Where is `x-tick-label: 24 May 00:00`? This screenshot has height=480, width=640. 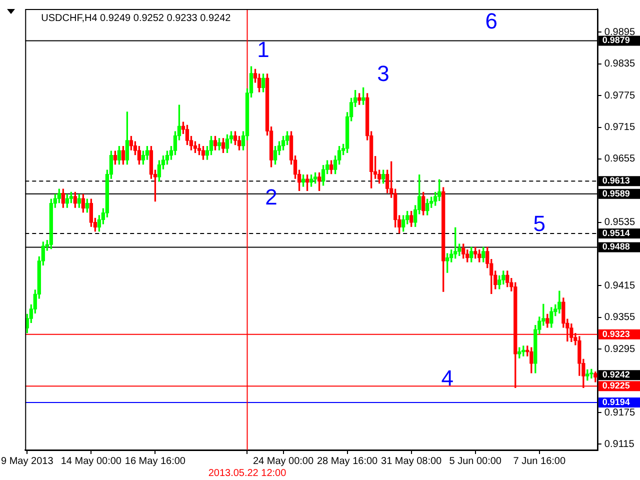 x-tick-label: 24 May 00:00 is located at coordinates (283, 461).